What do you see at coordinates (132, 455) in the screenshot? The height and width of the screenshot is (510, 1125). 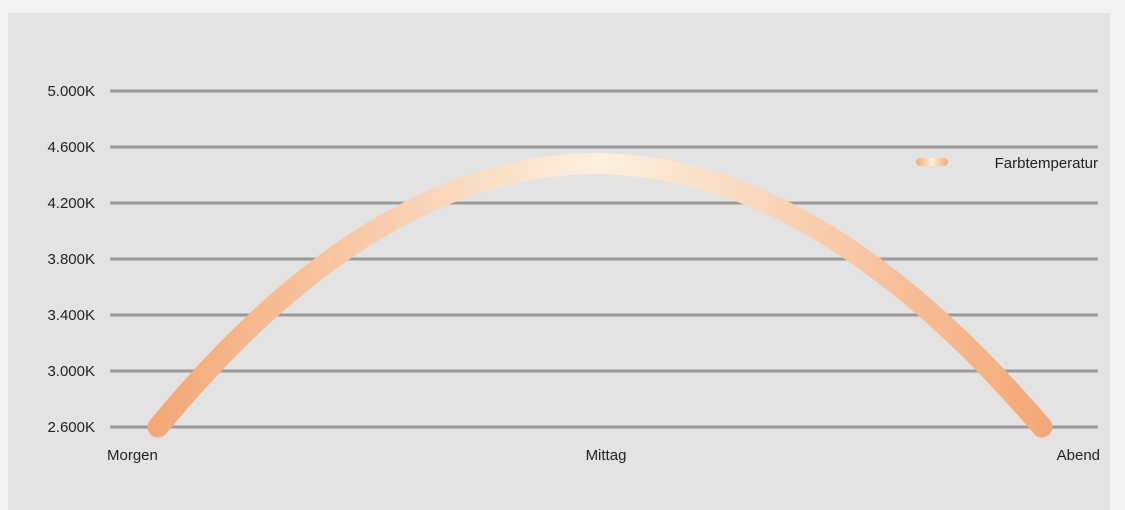 I see `x-tick-label-morgen: Morgen` at bounding box center [132, 455].